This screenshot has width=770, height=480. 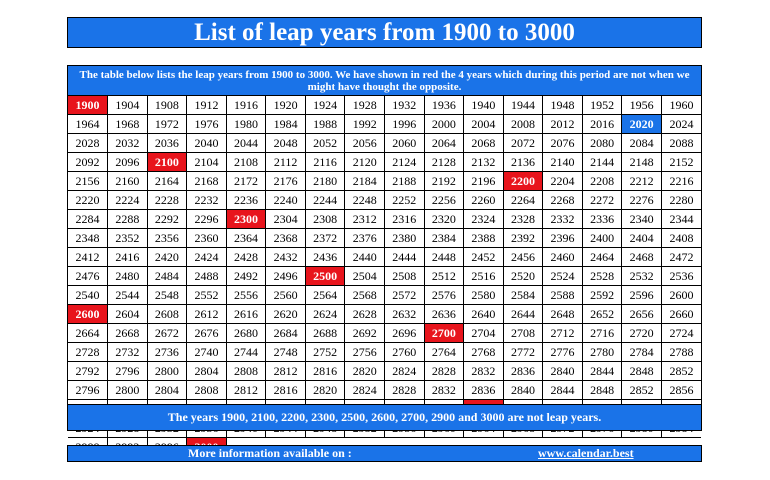 I want to click on year-cell: 2684, so click(x=285, y=333).